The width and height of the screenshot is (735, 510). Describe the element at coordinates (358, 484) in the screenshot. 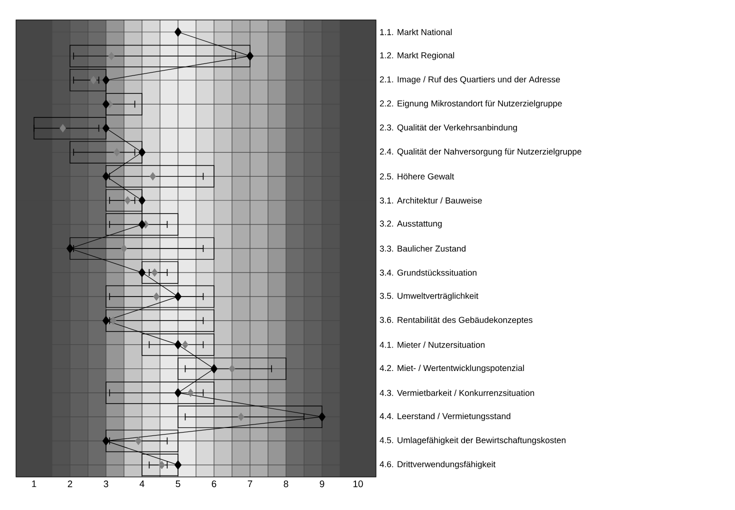

I see `x-tick-label: 10` at that location.